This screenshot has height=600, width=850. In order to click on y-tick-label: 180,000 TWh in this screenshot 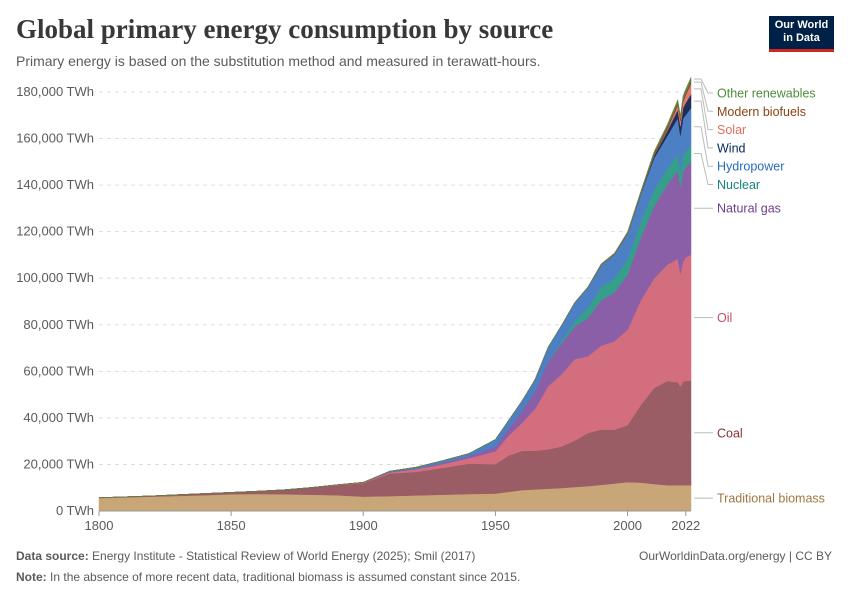, I will do `click(55, 91)`.